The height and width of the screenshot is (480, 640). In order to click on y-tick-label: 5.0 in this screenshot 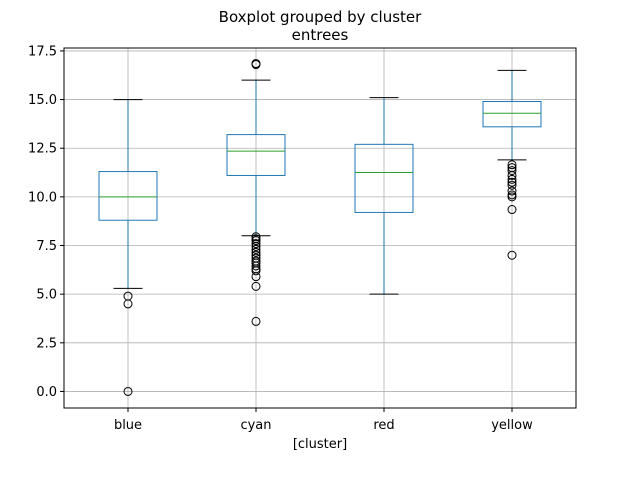, I will do `click(46, 295)`.